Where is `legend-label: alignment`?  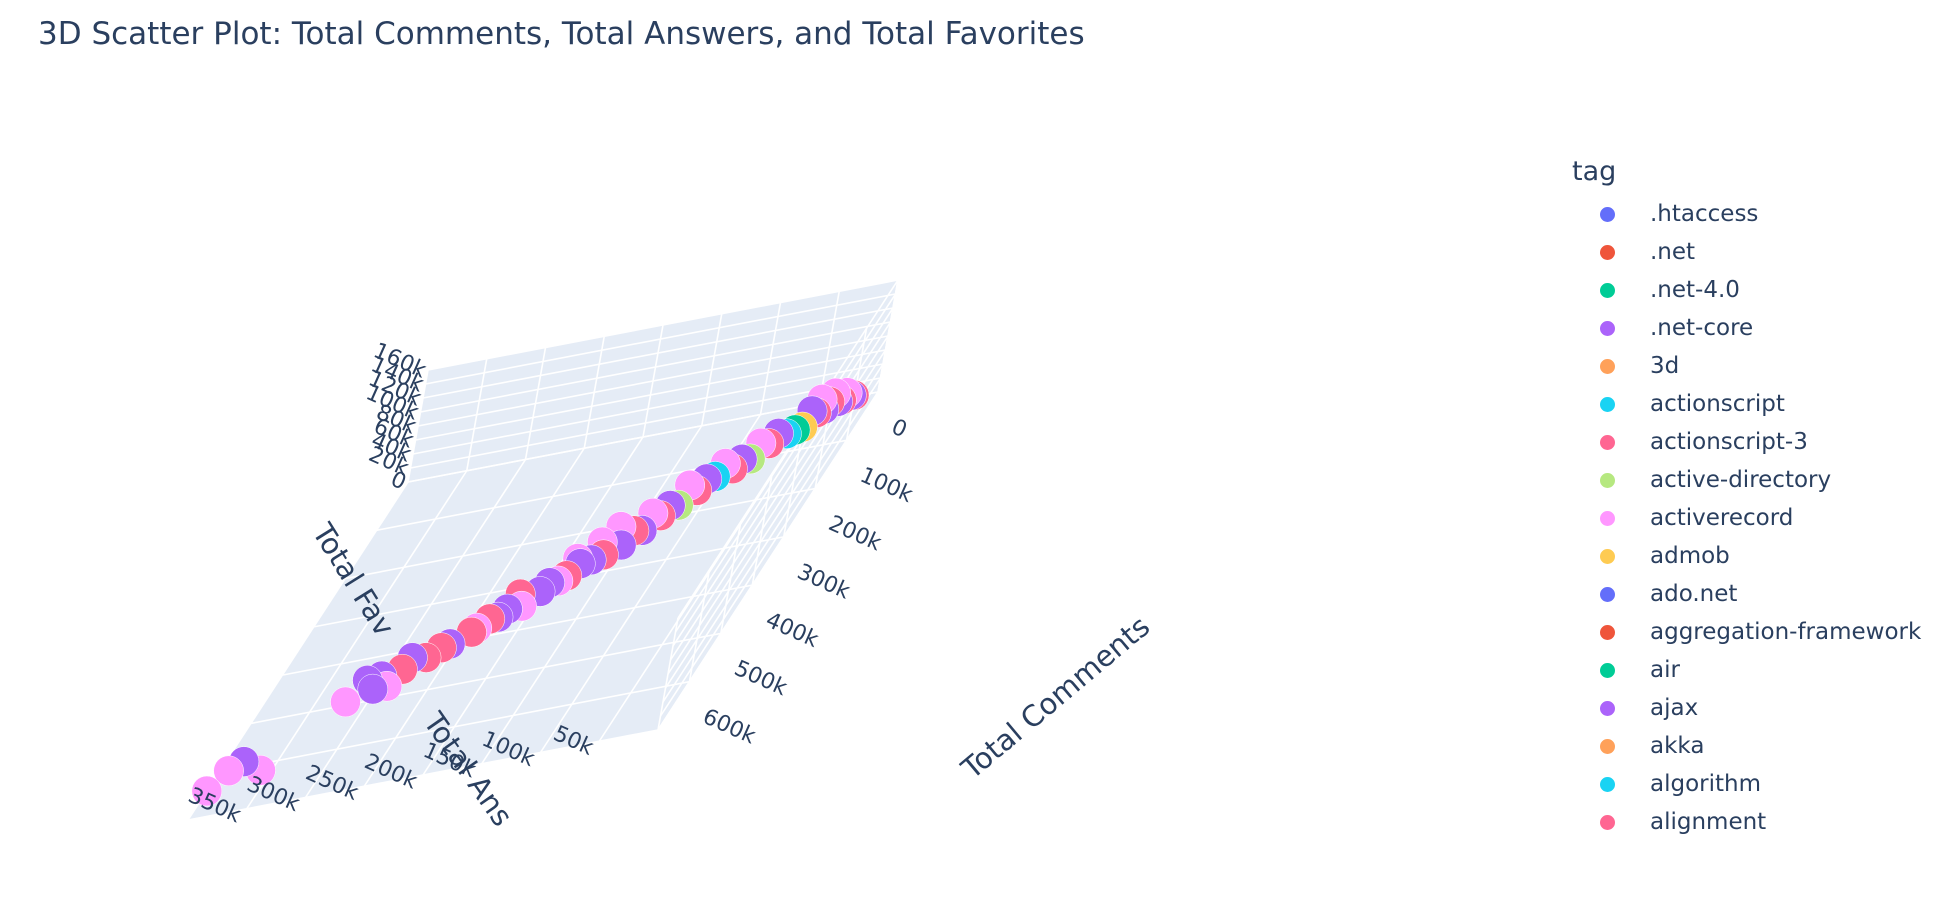 legend-label: alignment is located at coordinates (1708, 822).